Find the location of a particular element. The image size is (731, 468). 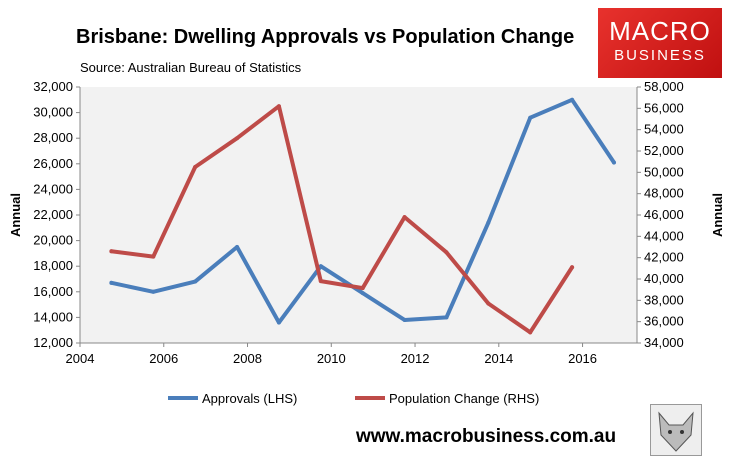

y-tick-label: 28,000 is located at coordinates (53, 137).